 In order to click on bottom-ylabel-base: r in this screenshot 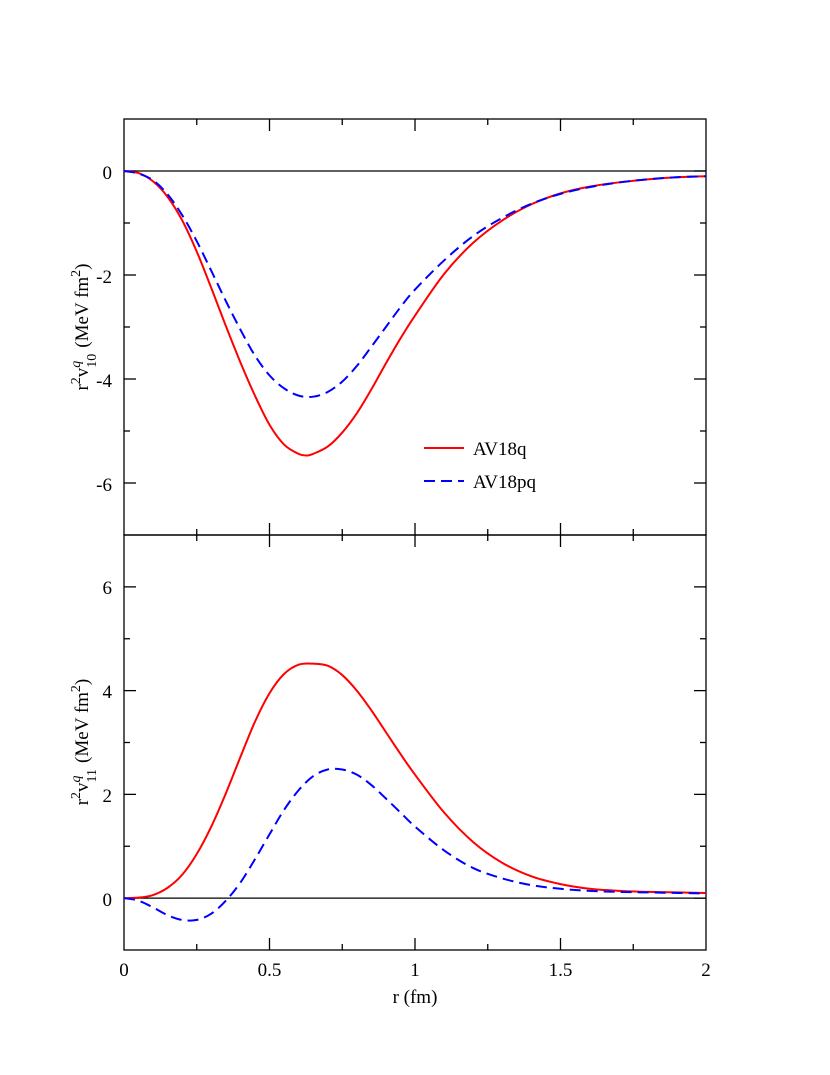, I will do `click(82, 801)`.